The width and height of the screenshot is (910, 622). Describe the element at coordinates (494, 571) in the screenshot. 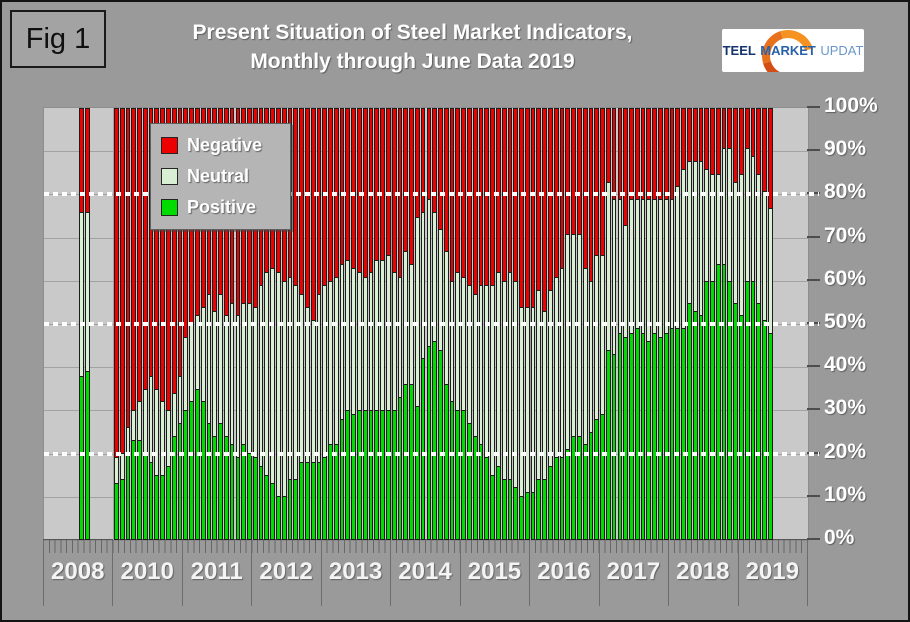

I see `year-label: 2015` at that location.